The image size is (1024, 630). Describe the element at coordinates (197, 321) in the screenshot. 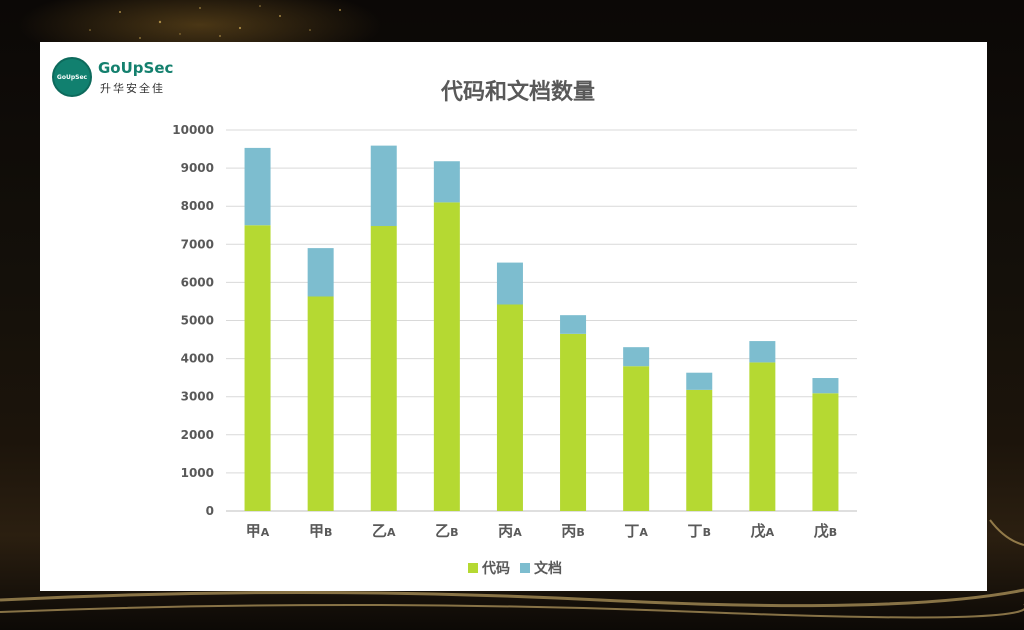

I see `y-tick-label: 5000` at that location.